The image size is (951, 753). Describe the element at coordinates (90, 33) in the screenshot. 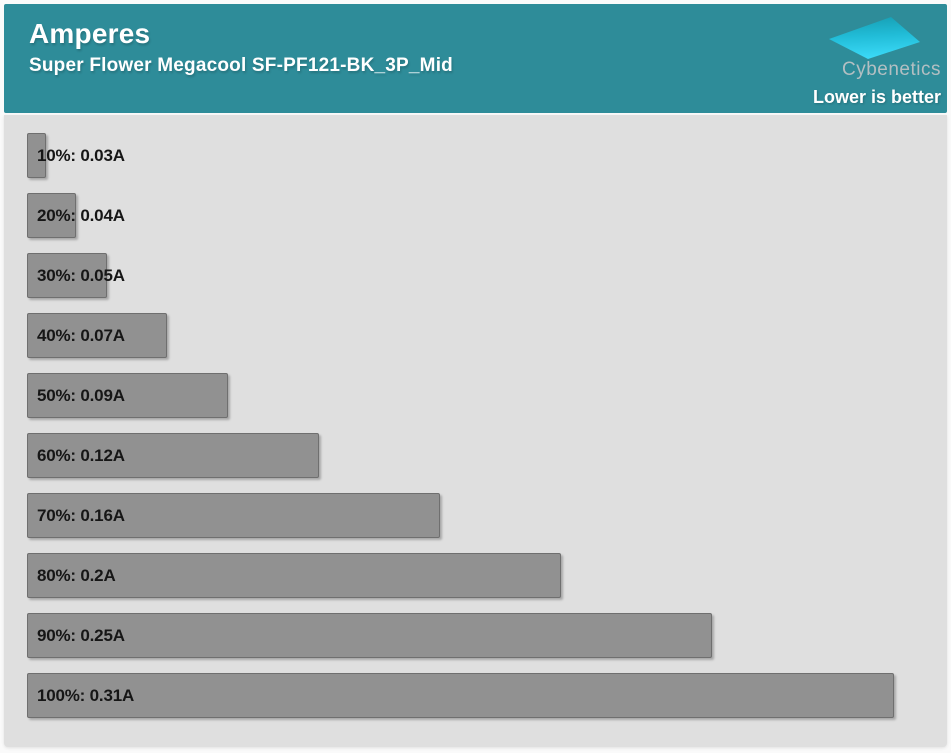

I see `page-title: Amperes` at that location.